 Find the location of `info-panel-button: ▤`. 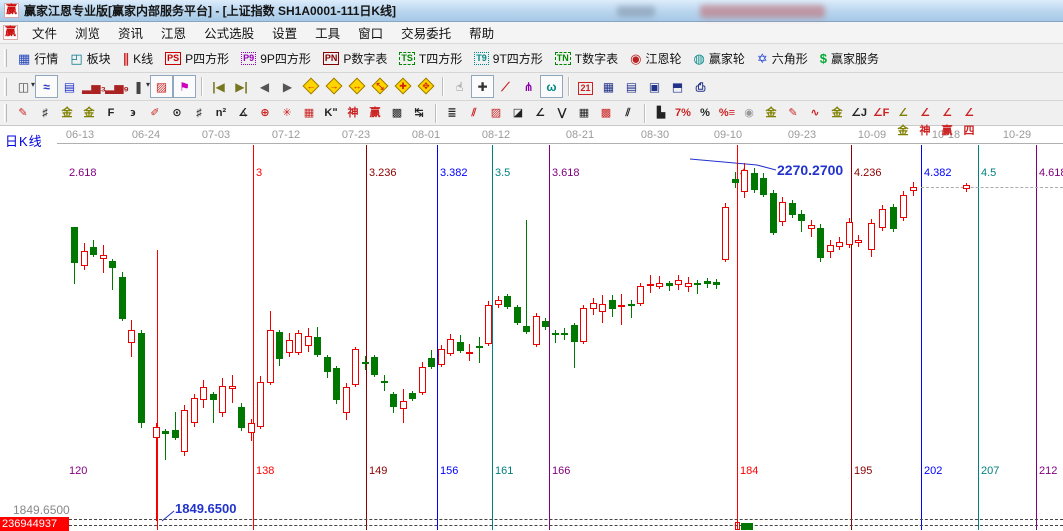

info-panel-button: ▤ is located at coordinates (69, 86).